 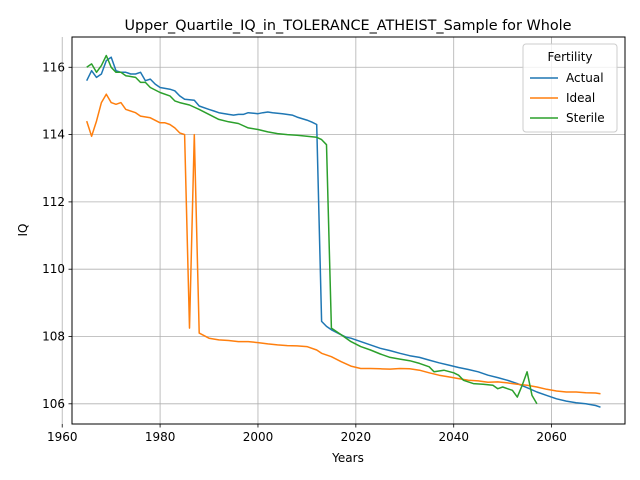 What do you see at coordinates (580, 98) in the screenshot?
I see `legend-label-ideal: Ideal` at bounding box center [580, 98].